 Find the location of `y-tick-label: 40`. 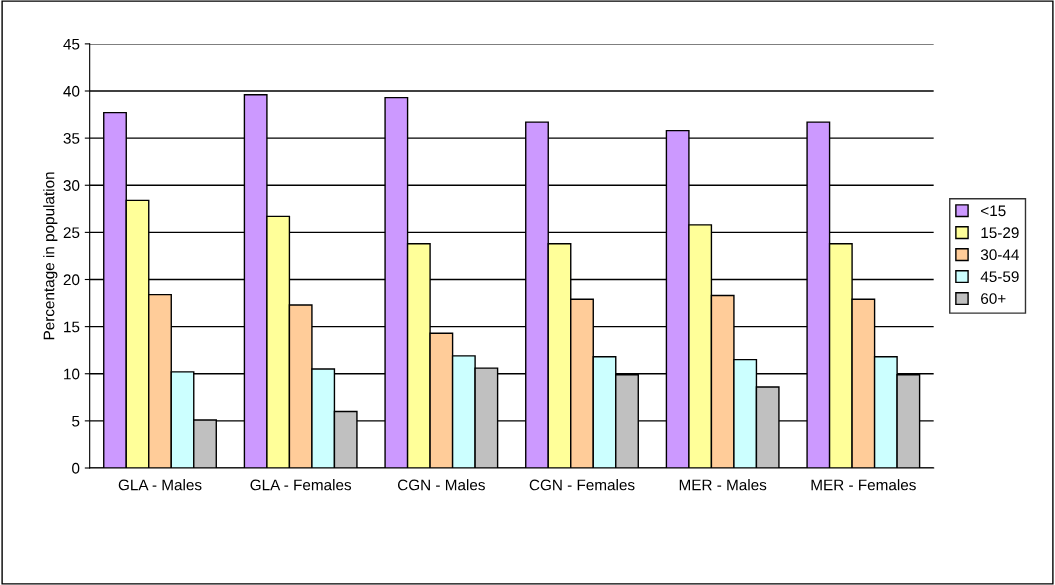

y-tick-label: 40 is located at coordinates (71, 91).